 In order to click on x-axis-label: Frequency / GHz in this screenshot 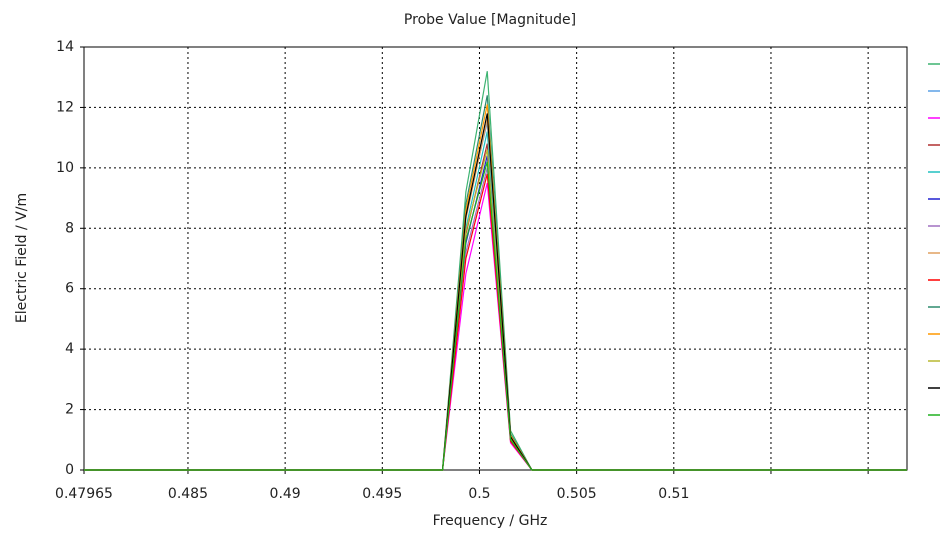, I will do `click(490, 521)`.